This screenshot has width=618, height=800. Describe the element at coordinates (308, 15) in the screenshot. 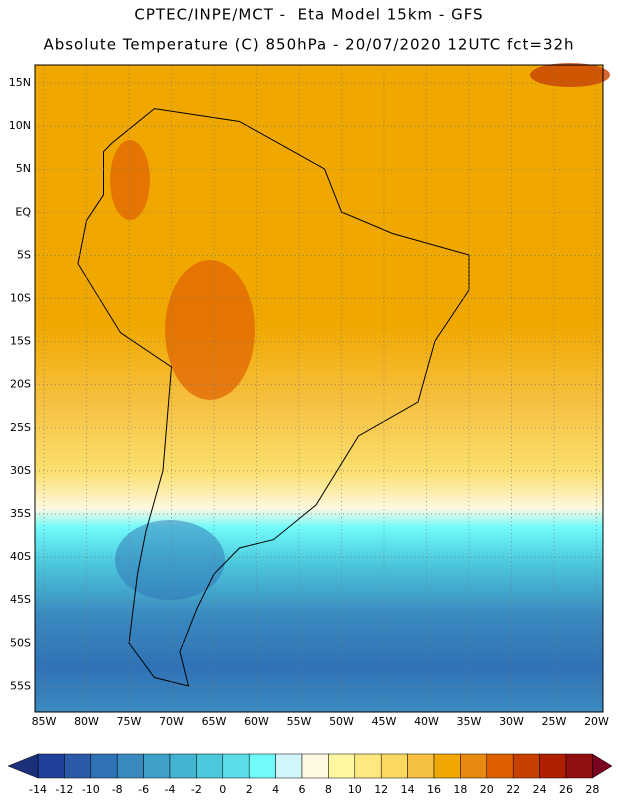

I see `title: CPTEC/INPE/MCT - Eta Model 15km - GFS` at that location.